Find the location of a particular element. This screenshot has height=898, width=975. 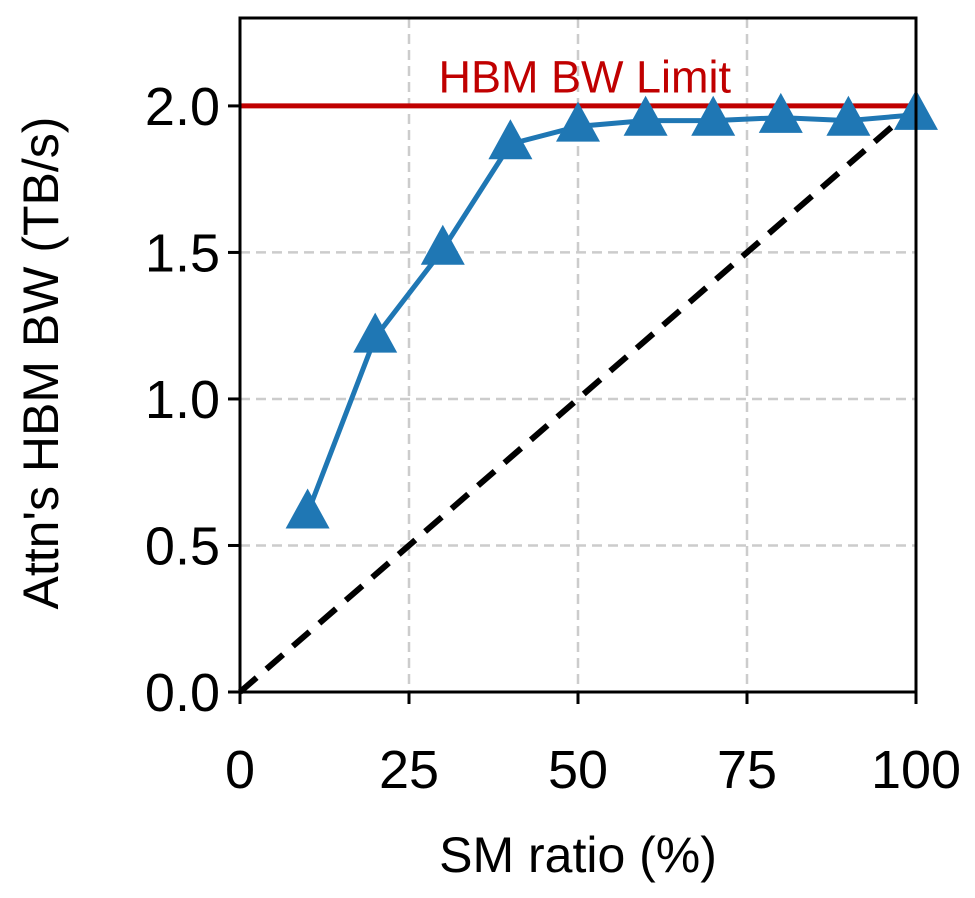

y-tick-label-1: 0.5 is located at coordinates (182, 546).